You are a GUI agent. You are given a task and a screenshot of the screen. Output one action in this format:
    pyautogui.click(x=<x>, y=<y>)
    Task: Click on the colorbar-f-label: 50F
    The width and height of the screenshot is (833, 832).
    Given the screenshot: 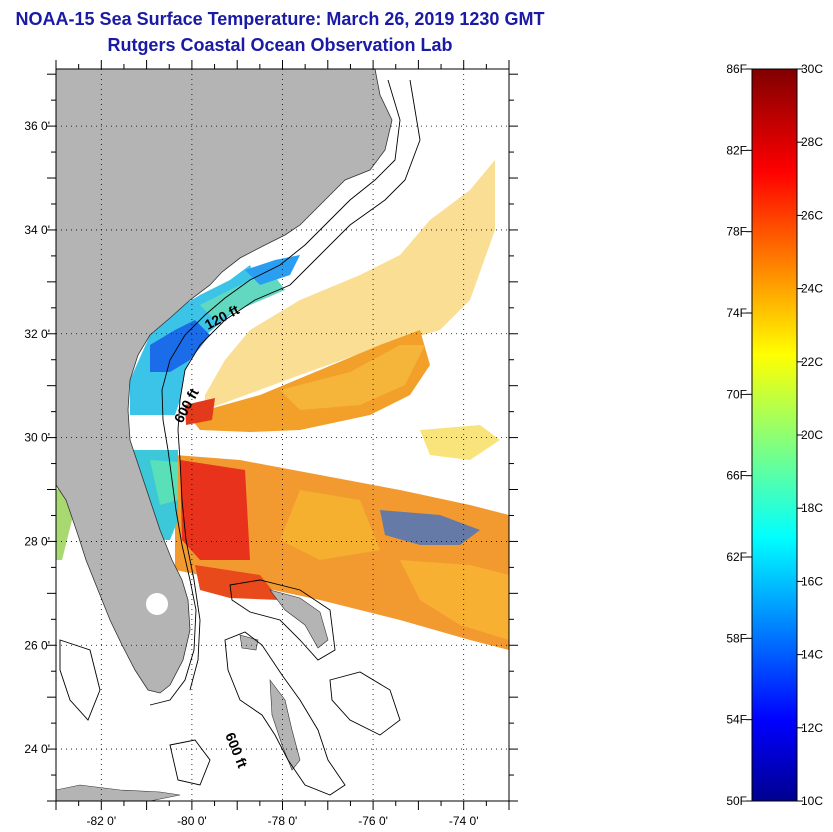 What is the action you would take?
    pyautogui.click(x=736, y=801)
    